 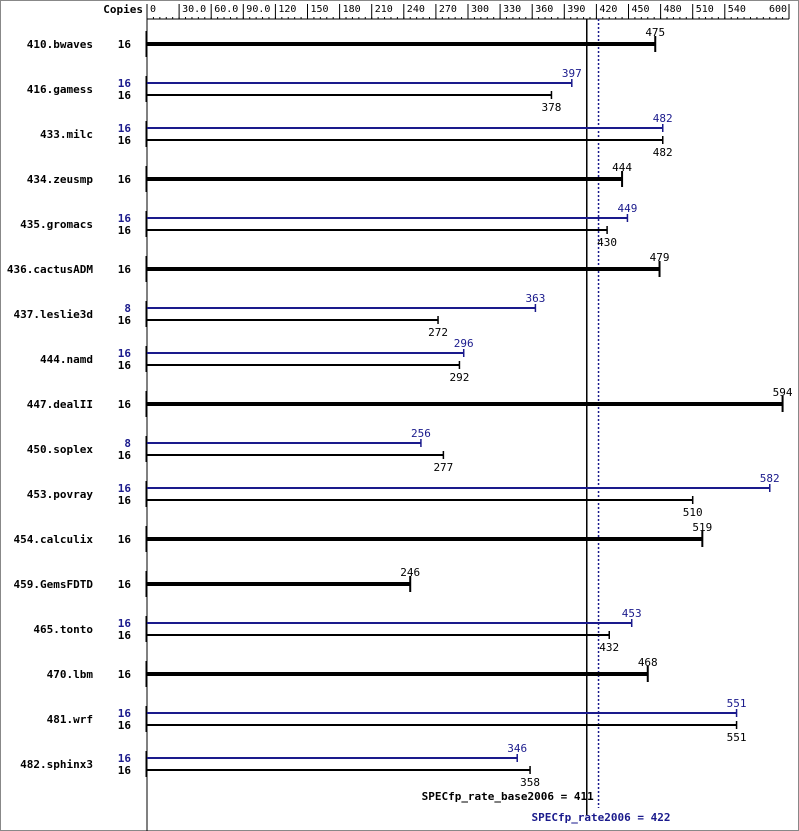 What do you see at coordinates (648, 662) in the screenshot?
I see `base-value-label: 468` at bounding box center [648, 662].